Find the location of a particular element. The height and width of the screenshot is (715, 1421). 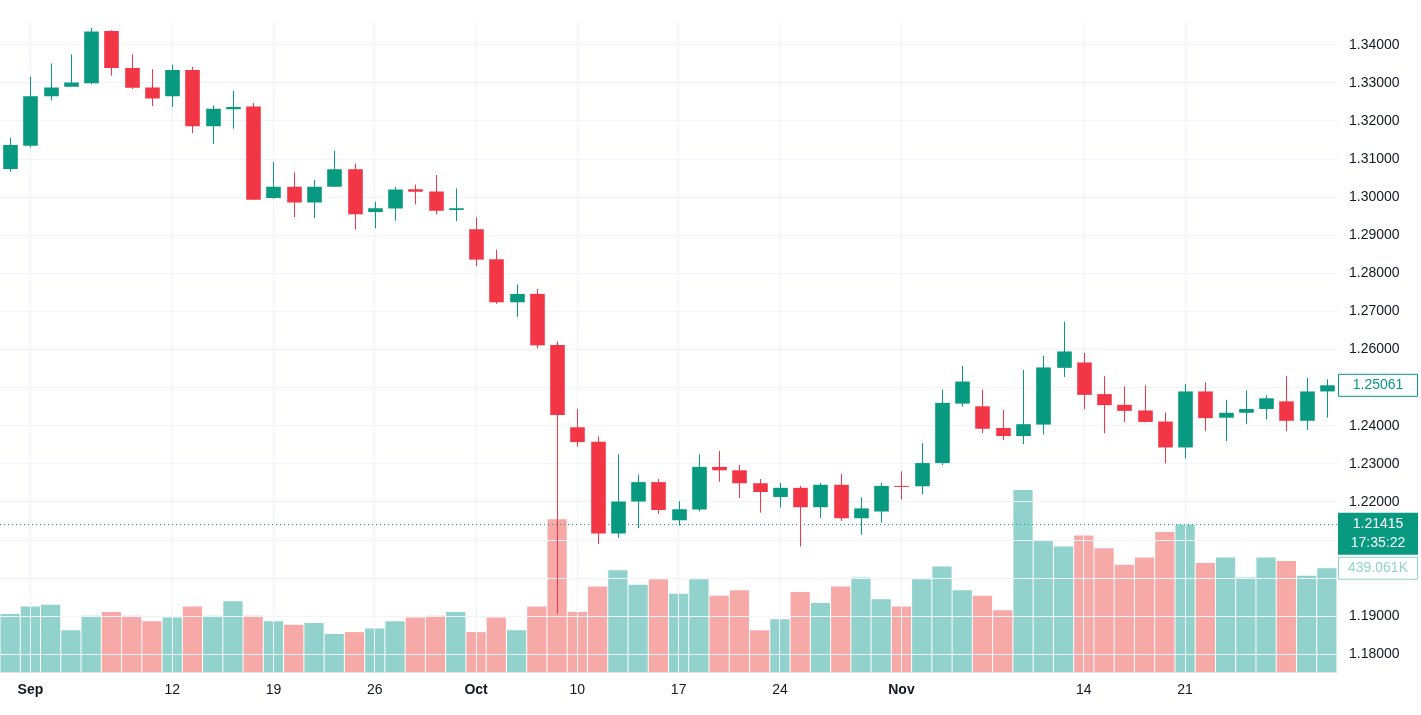

y-tick-label: 1.31000 is located at coordinates (1374, 157).